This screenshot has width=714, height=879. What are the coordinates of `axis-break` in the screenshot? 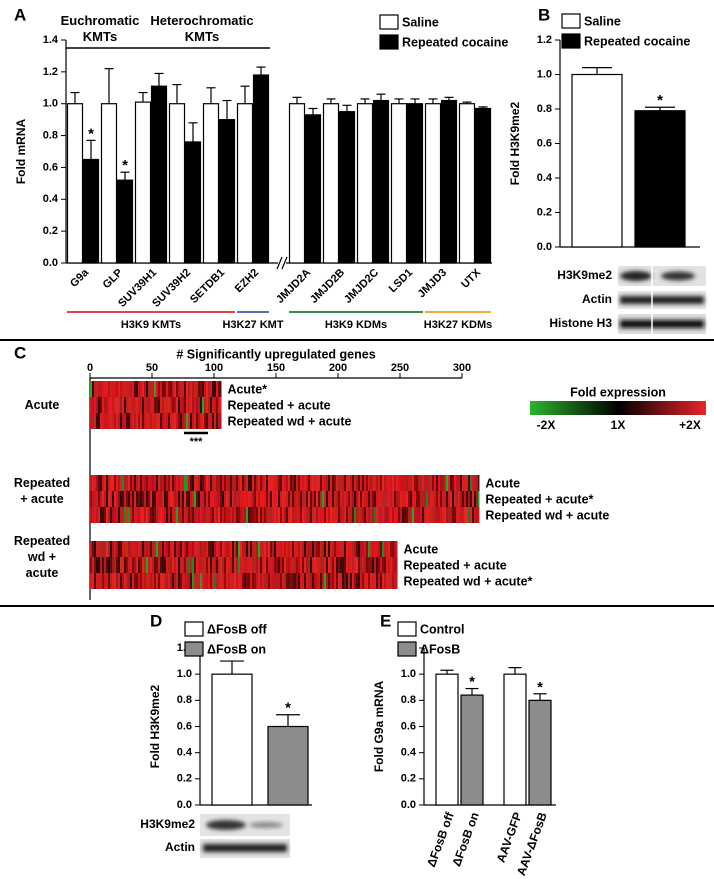 It's located at (282, 263).